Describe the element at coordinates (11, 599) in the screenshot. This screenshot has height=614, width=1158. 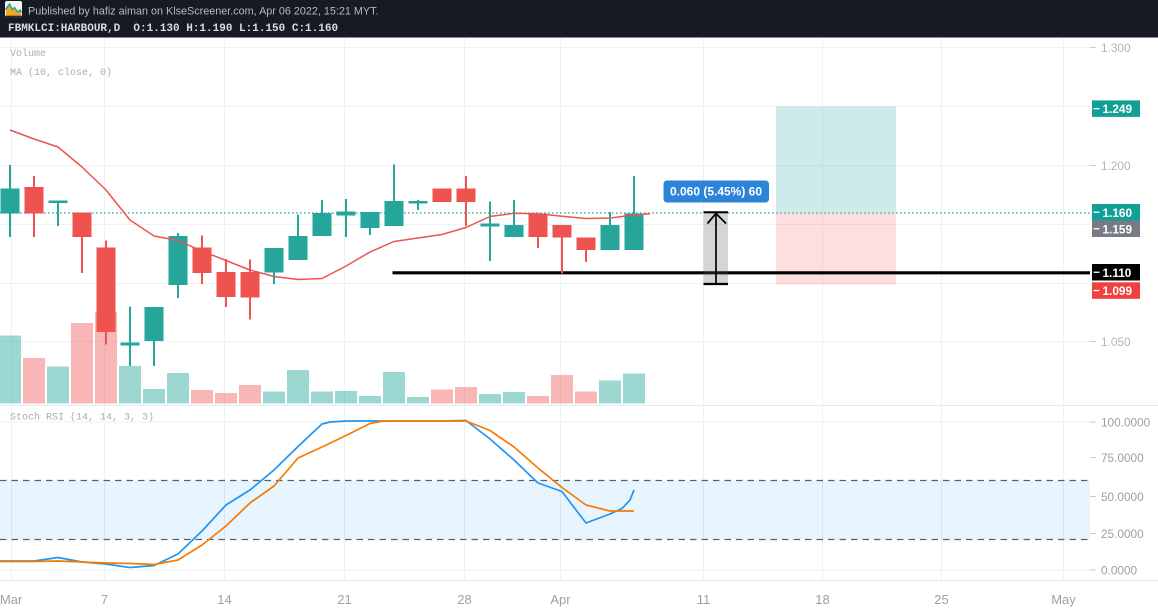
I see `svg-text: Mar` at that location.